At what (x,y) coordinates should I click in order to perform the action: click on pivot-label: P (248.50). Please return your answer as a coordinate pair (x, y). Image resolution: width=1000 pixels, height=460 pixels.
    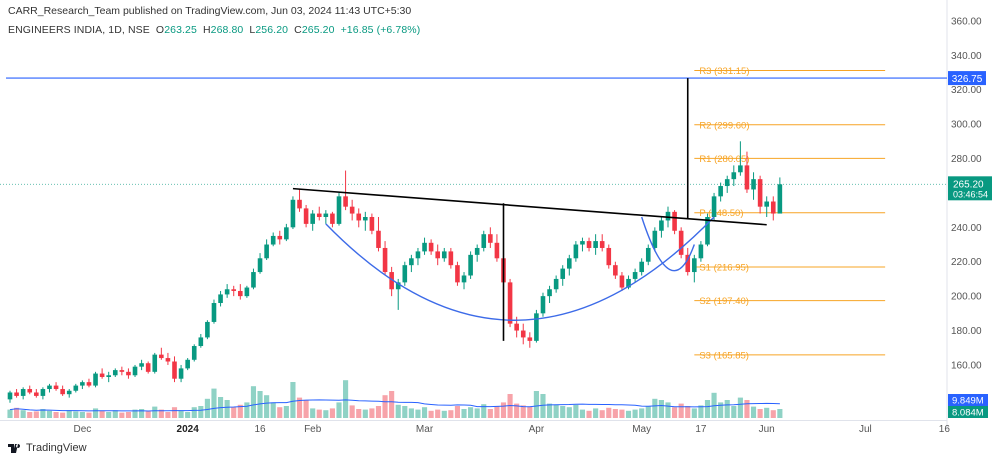
    Looking at the image, I should click on (721, 213).